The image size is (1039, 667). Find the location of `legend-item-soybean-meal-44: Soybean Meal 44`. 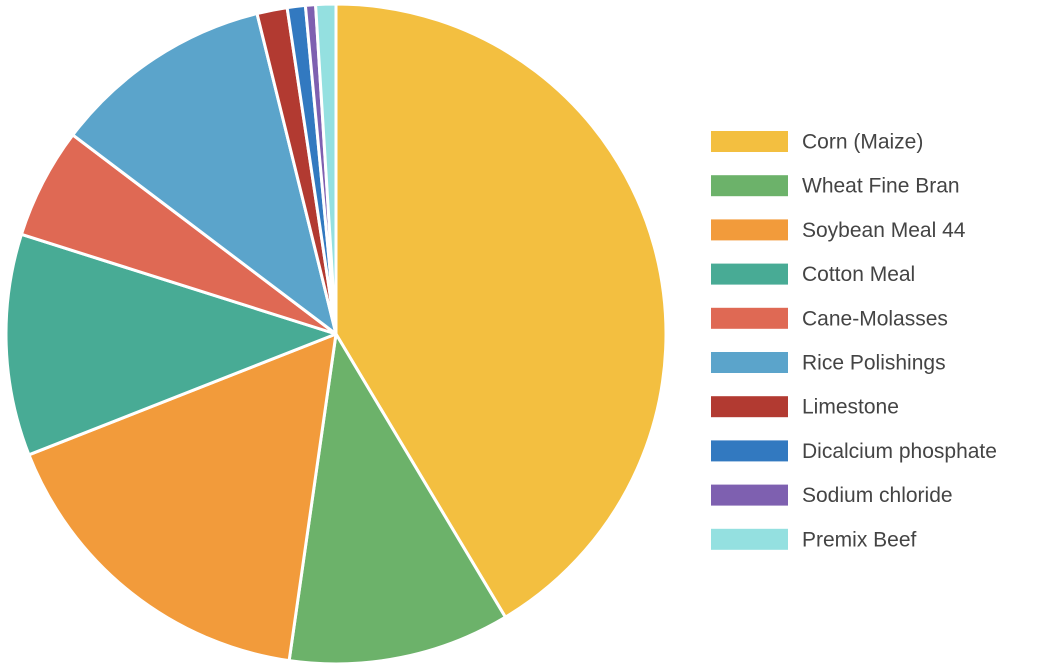

legend-item-soybean-meal-44: Soybean Meal 44 is located at coordinates (838, 230).